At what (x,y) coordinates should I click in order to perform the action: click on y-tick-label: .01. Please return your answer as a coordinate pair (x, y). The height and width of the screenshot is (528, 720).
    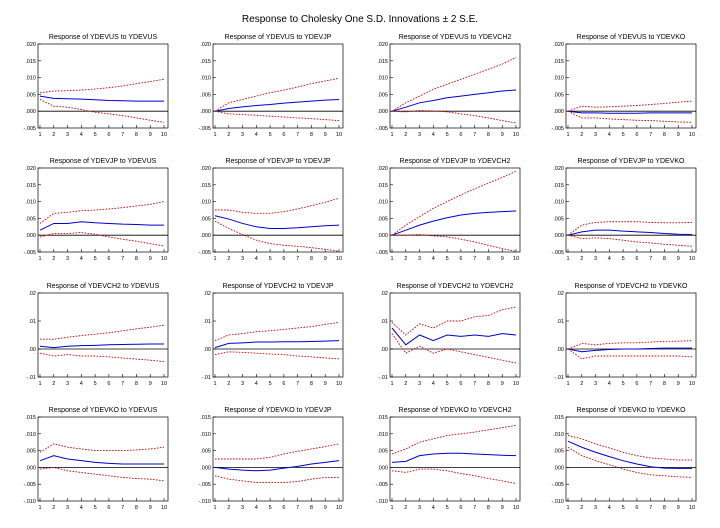
    Looking at the image, I should click on (384, 322).